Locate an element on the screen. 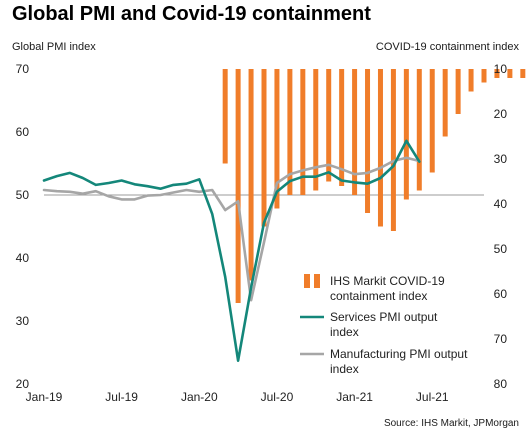 The height and width of the screenshot is (438, 529). x-tick-label: Jul-19 is located at coordinates (121, 397).